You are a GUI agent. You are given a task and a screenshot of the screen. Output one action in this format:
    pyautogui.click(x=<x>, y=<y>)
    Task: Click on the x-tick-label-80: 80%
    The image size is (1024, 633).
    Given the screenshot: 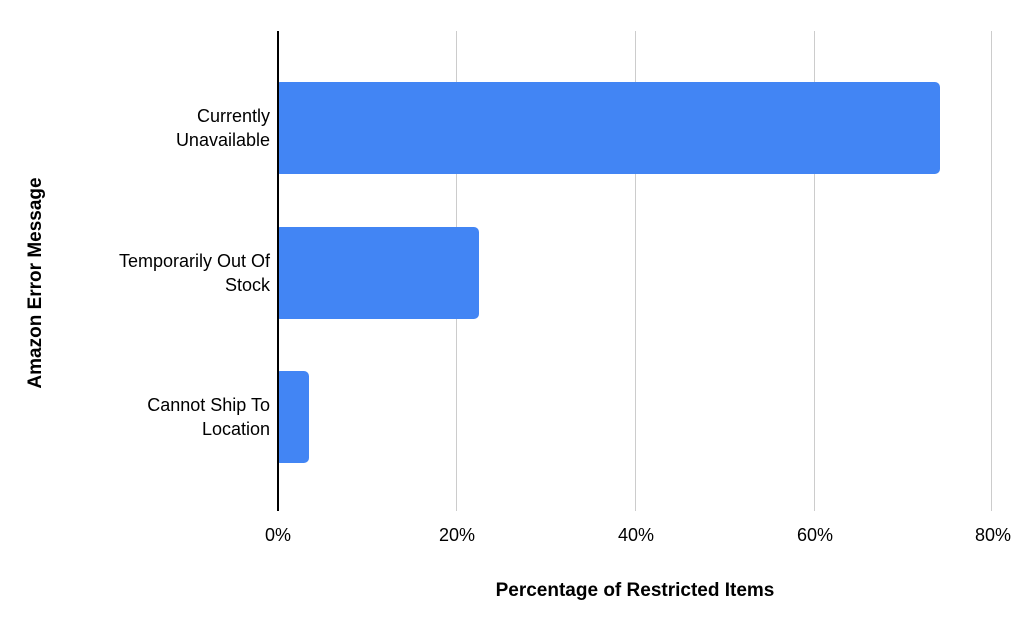 What is the action you would take?
    pyautogui.click(x=993, y=535)
    